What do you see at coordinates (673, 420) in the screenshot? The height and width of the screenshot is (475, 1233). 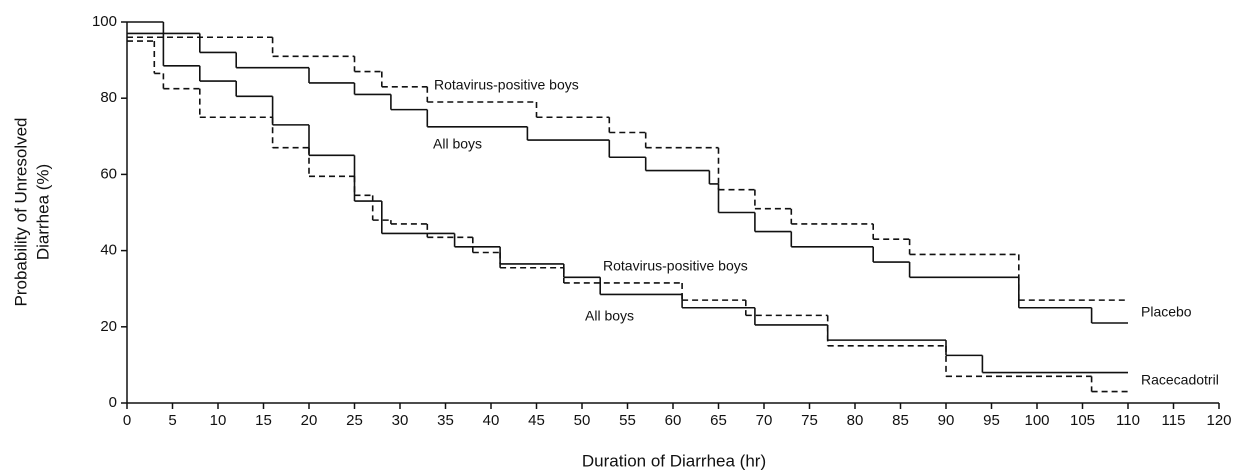 I see `x-tick-label: 60` at bounding box center [673, 420].